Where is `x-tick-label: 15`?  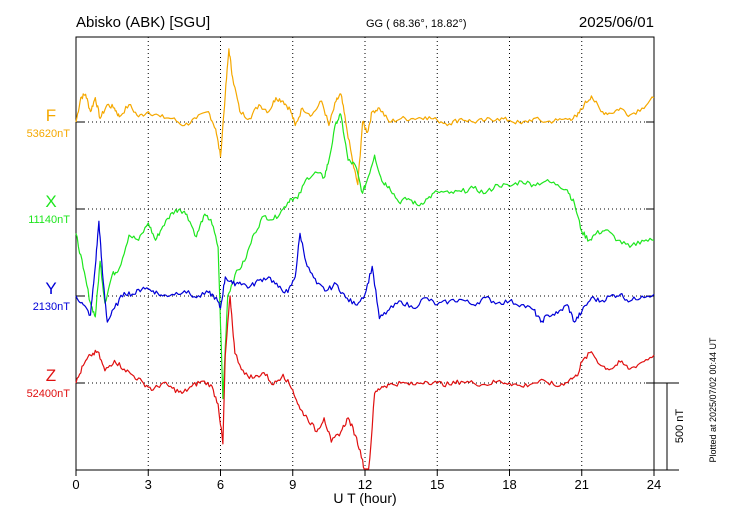 x-tick-label: 15 is located at coordinates (437, 484).